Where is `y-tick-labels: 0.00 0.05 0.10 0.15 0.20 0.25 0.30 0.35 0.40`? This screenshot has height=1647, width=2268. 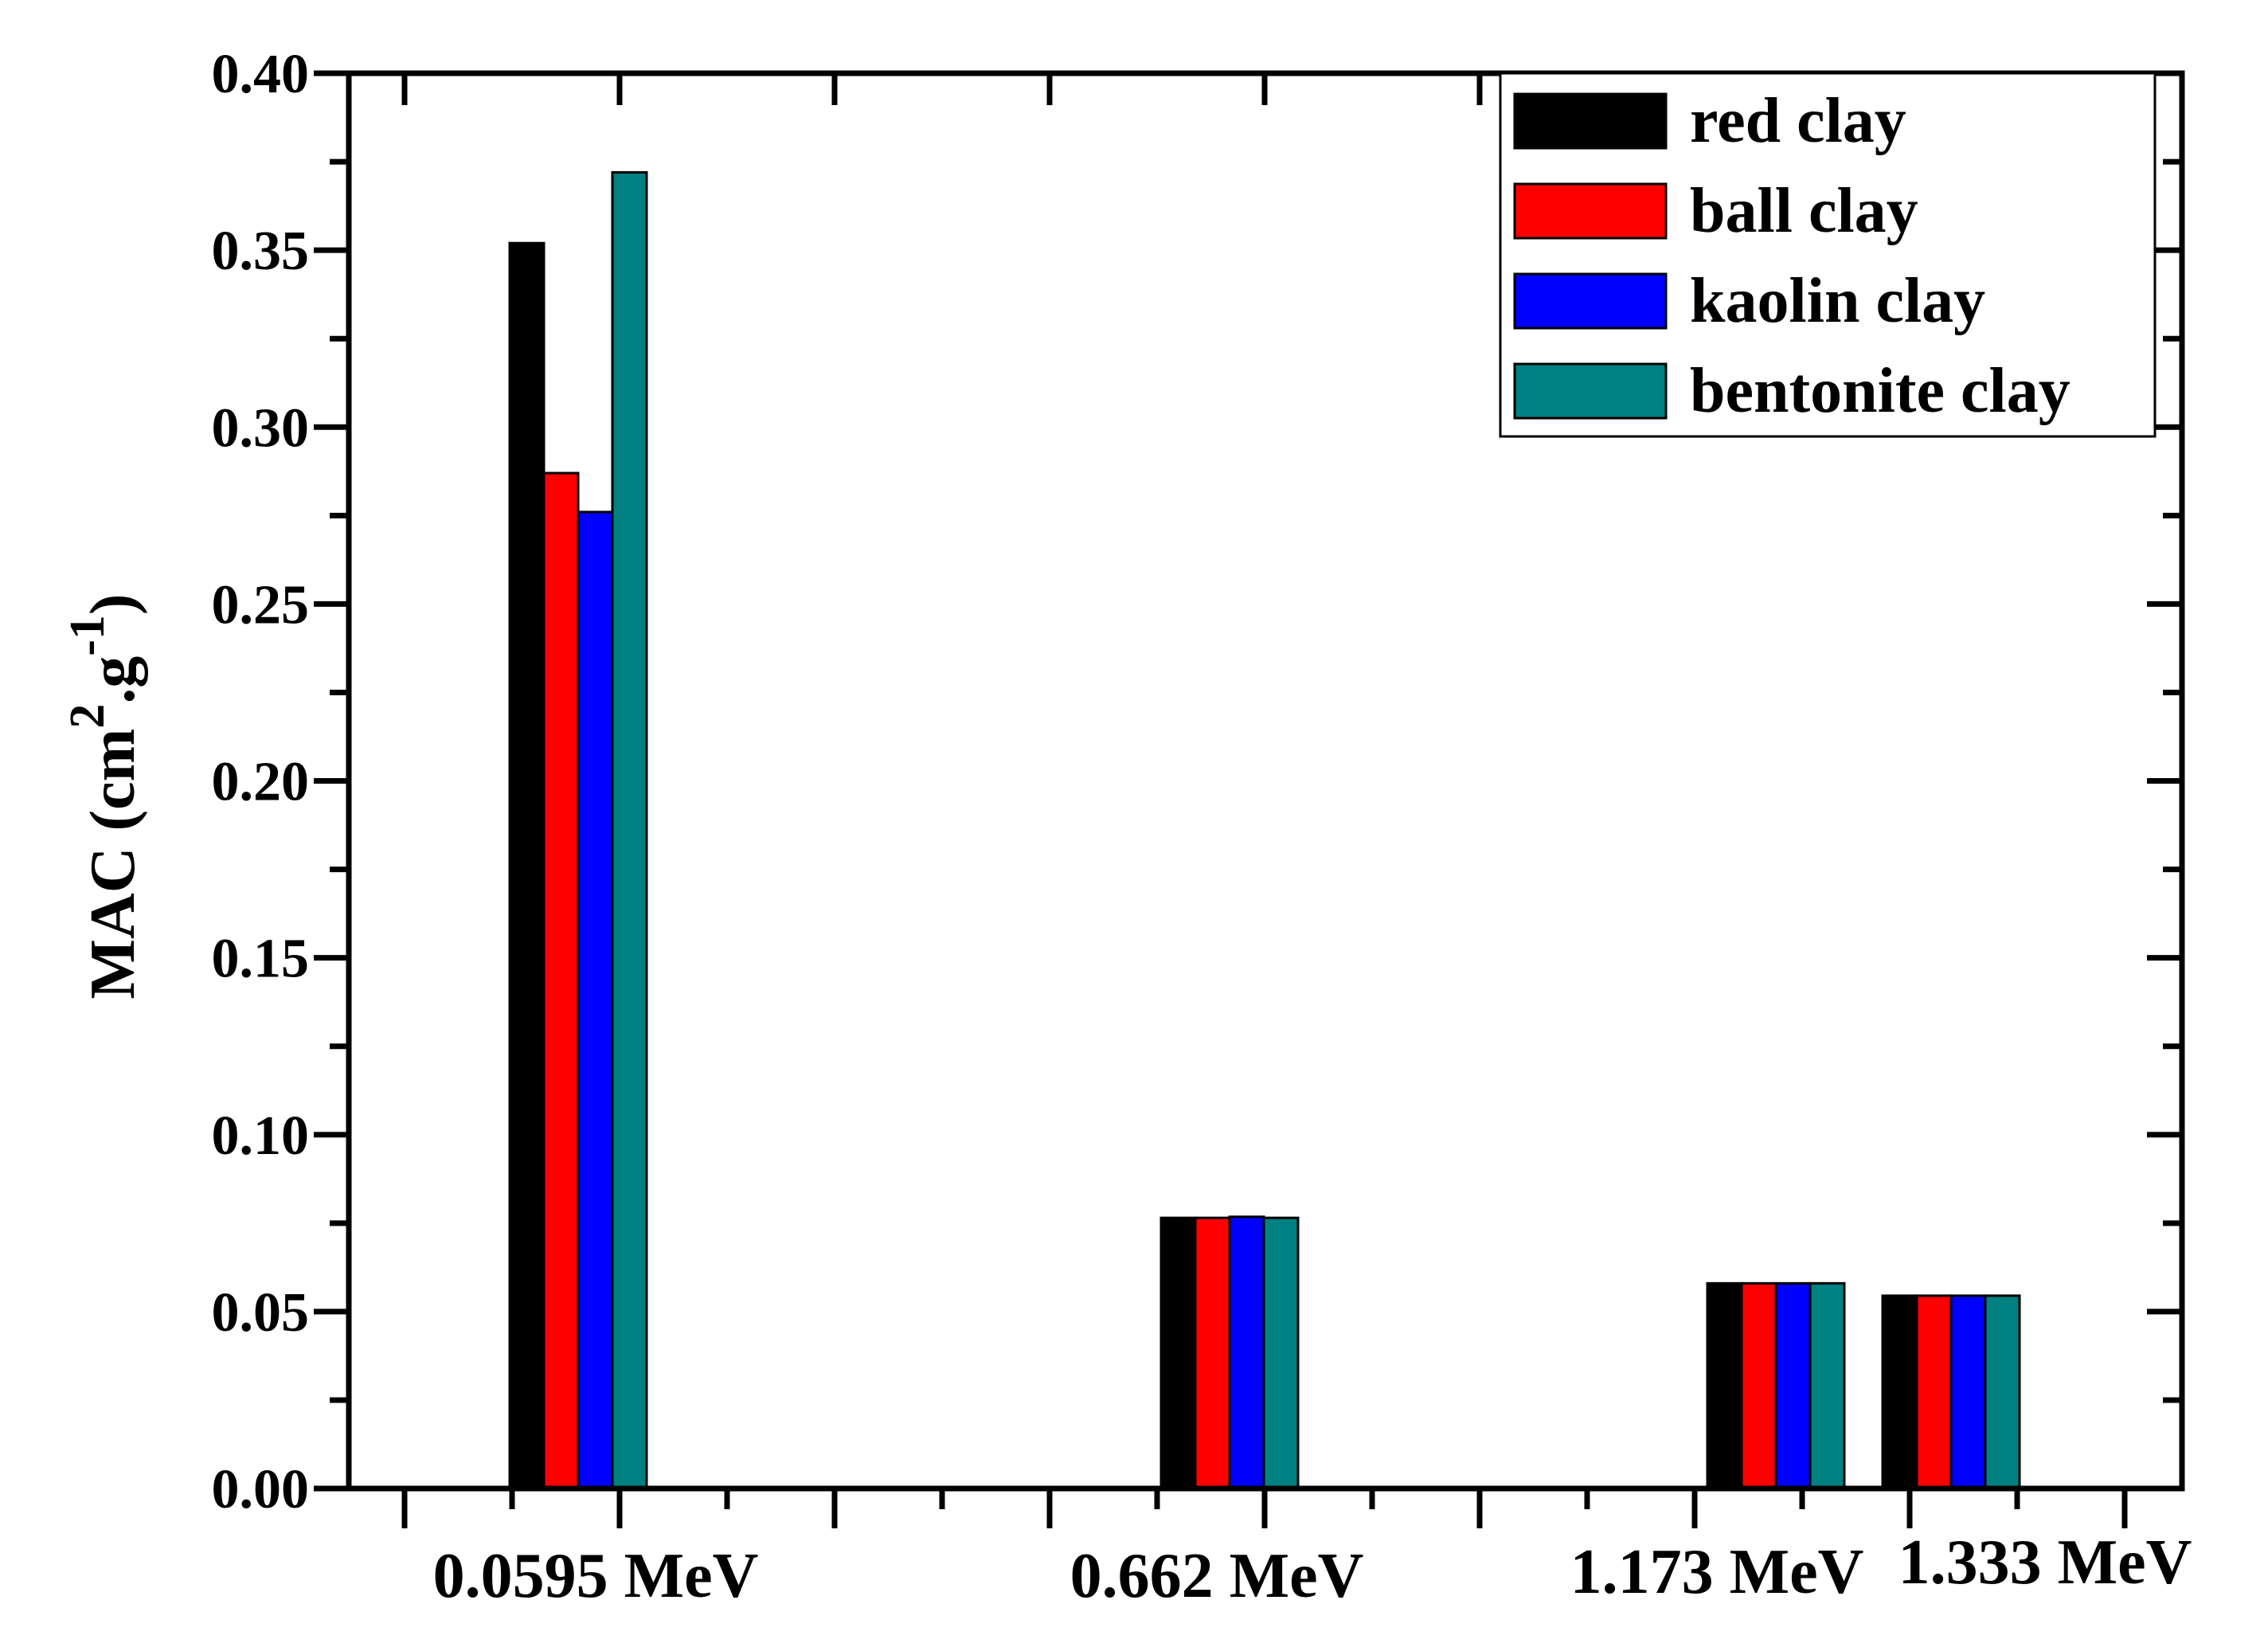
y-tick-labels: 0.00 0.05 0.10 0.15 0.20 0.25 0.30 0.35 0.40 is located at coordinates (261, 782).